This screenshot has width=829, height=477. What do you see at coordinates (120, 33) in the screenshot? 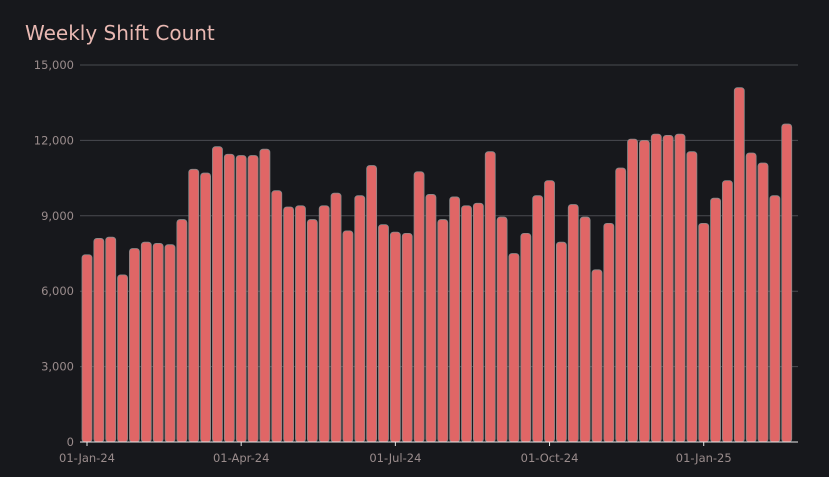
I see `chart-title: Weekly Shift Count` at bounding box center [120, 33].